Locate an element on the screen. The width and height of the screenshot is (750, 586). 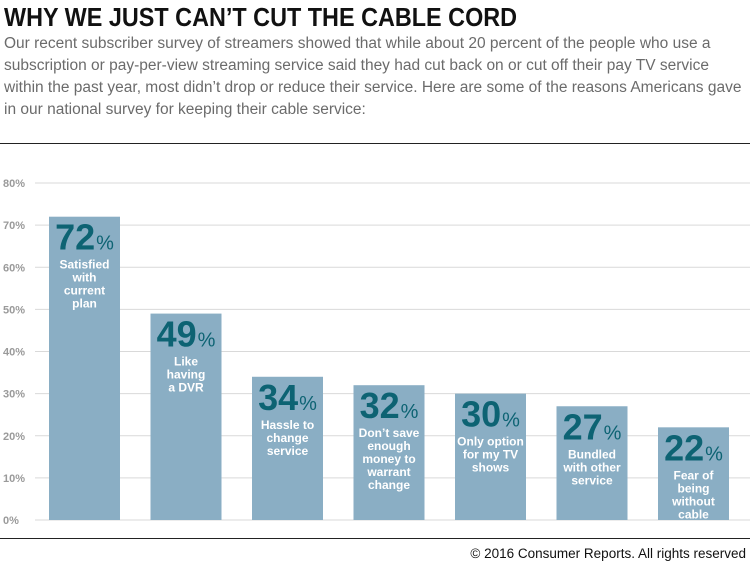
y-tick-label: 70% is located at coordinates (14, 226).